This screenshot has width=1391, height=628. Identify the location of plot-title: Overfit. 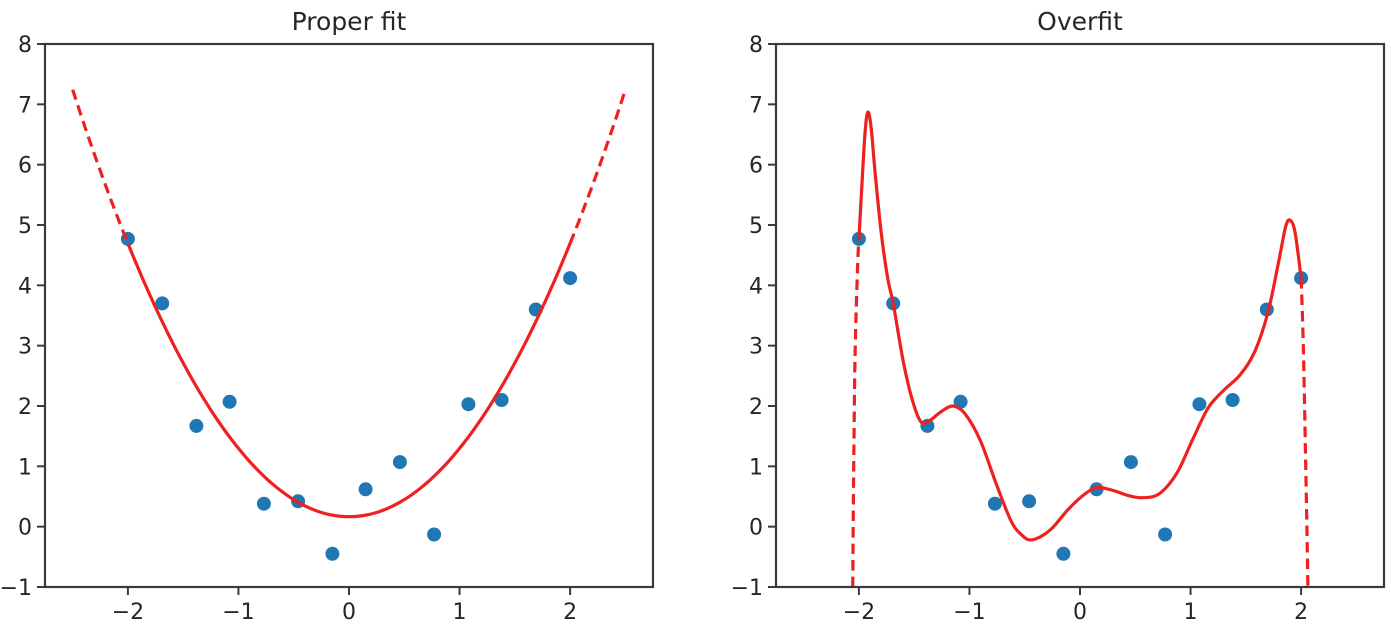
(1080, 21).